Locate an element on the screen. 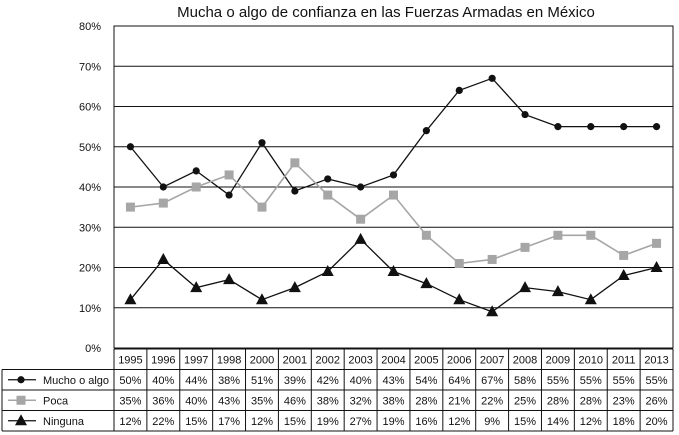 Image resolution: width=679 pixels, height=435 pixels. data-point-ninguna-1998 is located at coordinates (229, 279).